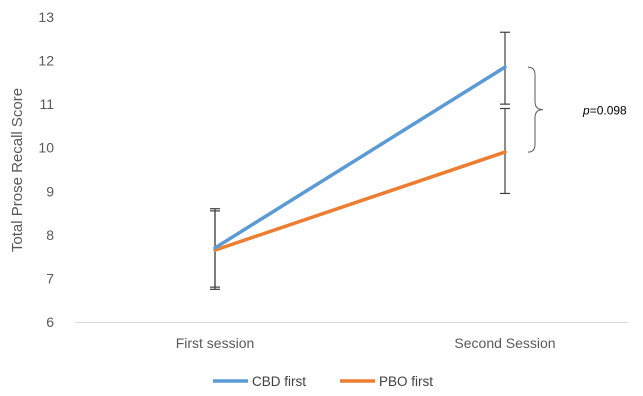 This screenshot has width=643, height=396. What do you see at coordinates (279, 381) in the screenshot?
I see `legend-label-cbd-first: CBD first` at bounding box center [279, 381].